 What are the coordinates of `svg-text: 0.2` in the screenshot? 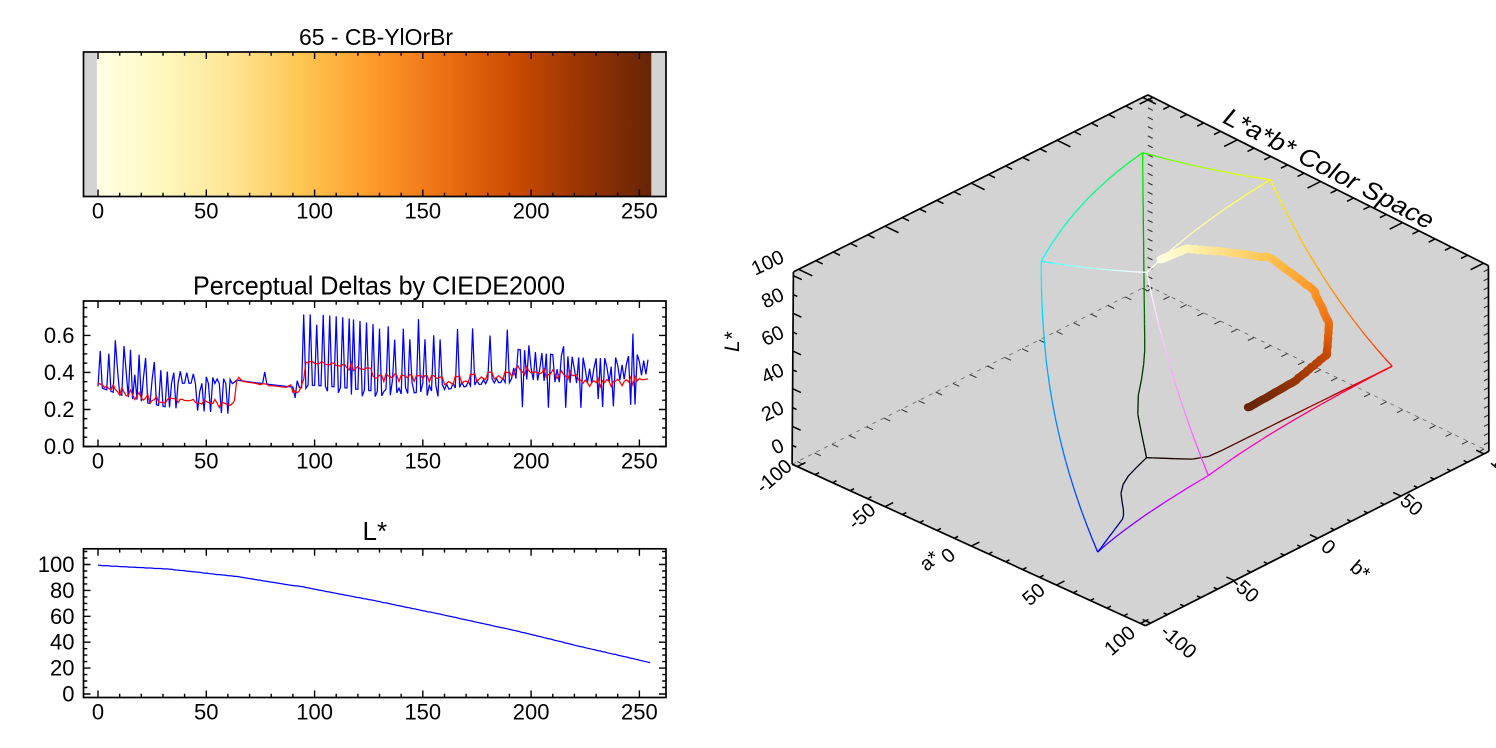 It's located at (59, 409).